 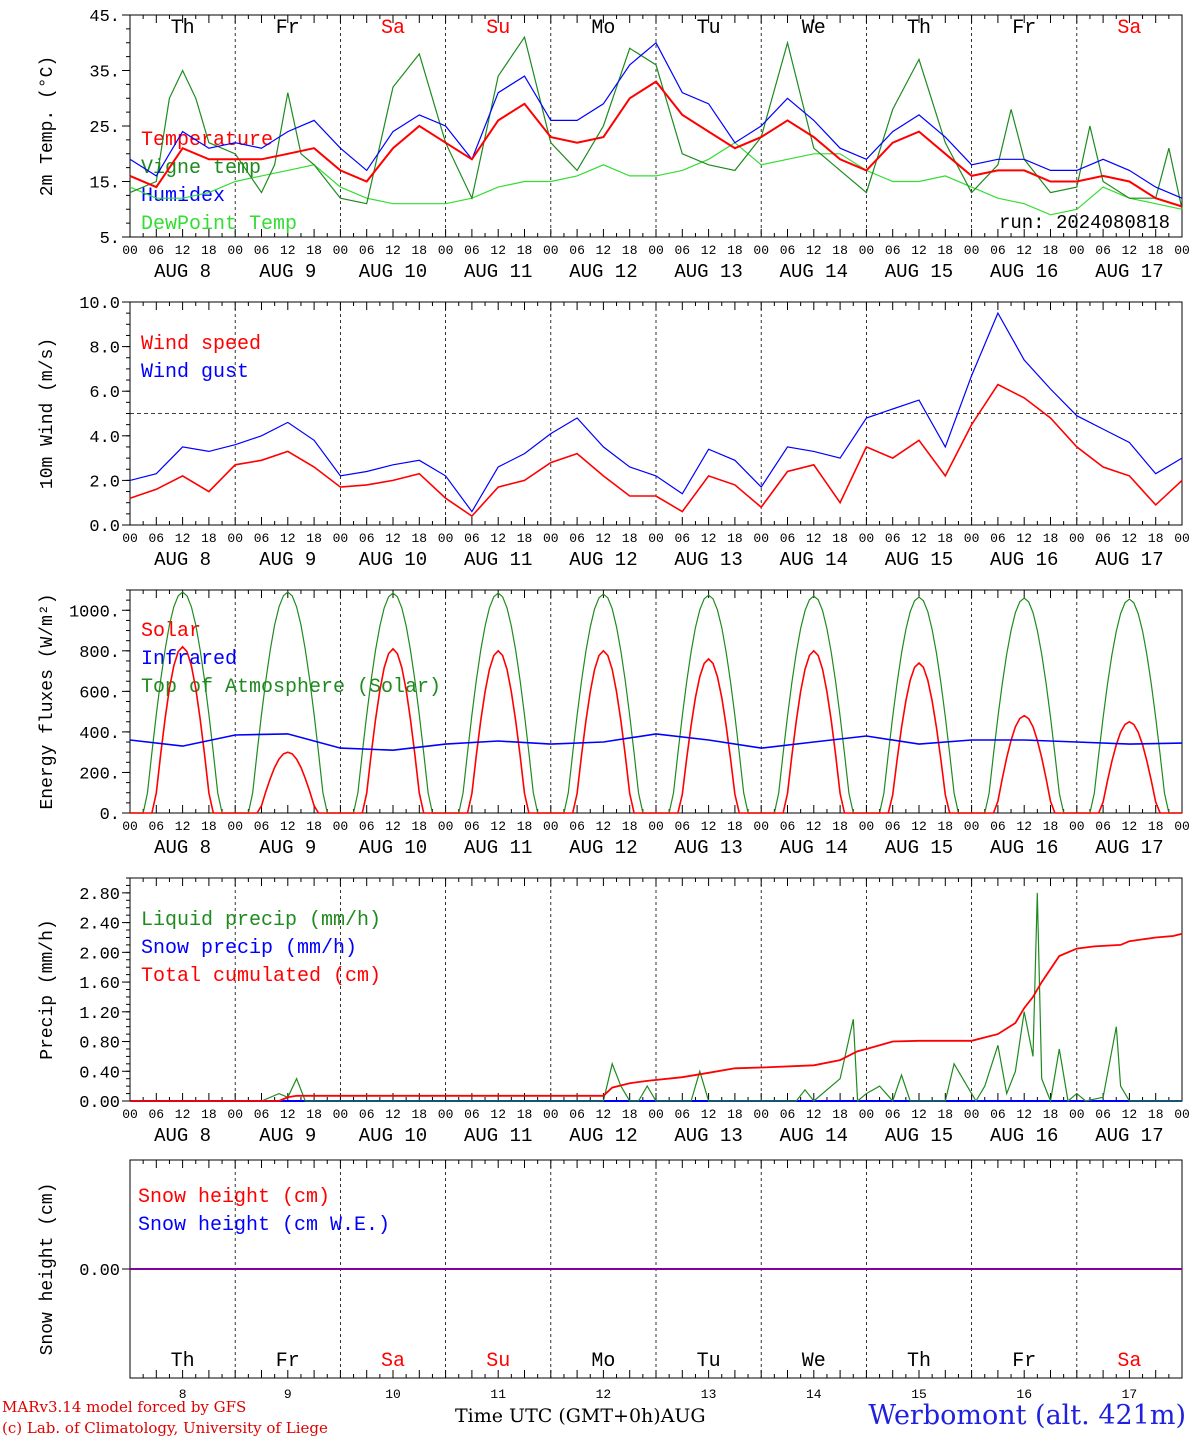 What do you see at coordinates (104, 17) in the screenshot?
I see `y-tick-label: 45.` at bounding box center [104, 17].